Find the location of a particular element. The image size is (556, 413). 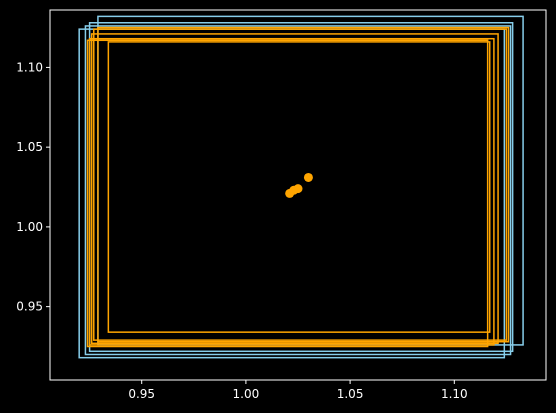

x-tick-label: 1.00 is located at coordinates (246, 394).